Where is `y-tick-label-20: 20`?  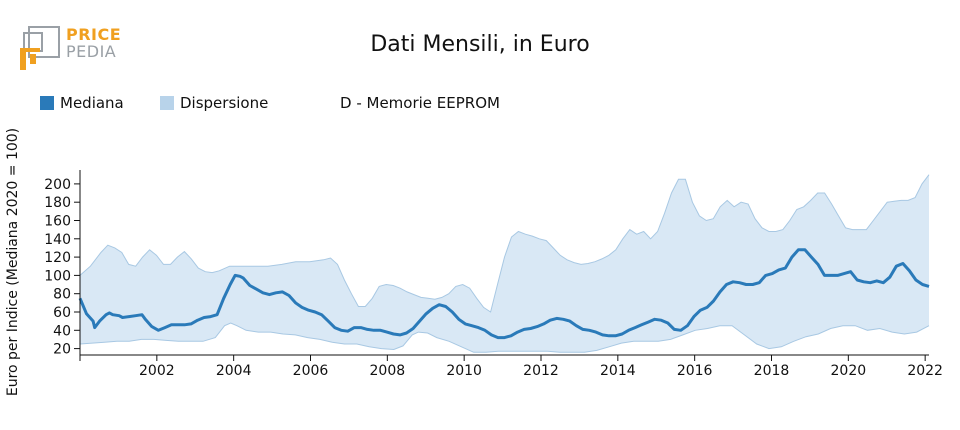
y-tick-label-20: 20 is located at coordinates (62, 350).